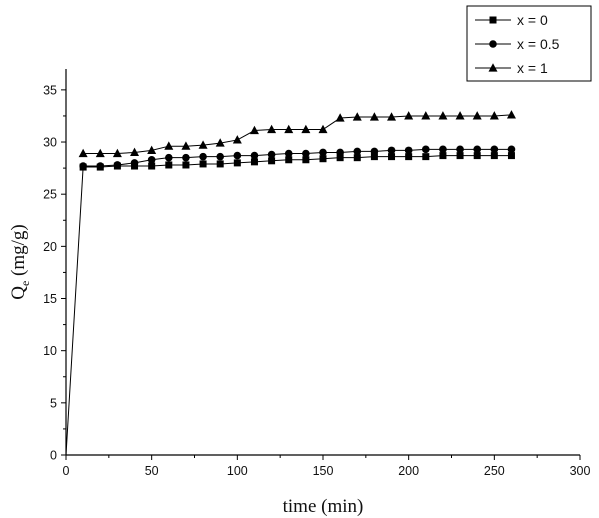  I want to click on series-triangle, so click(297, 134).